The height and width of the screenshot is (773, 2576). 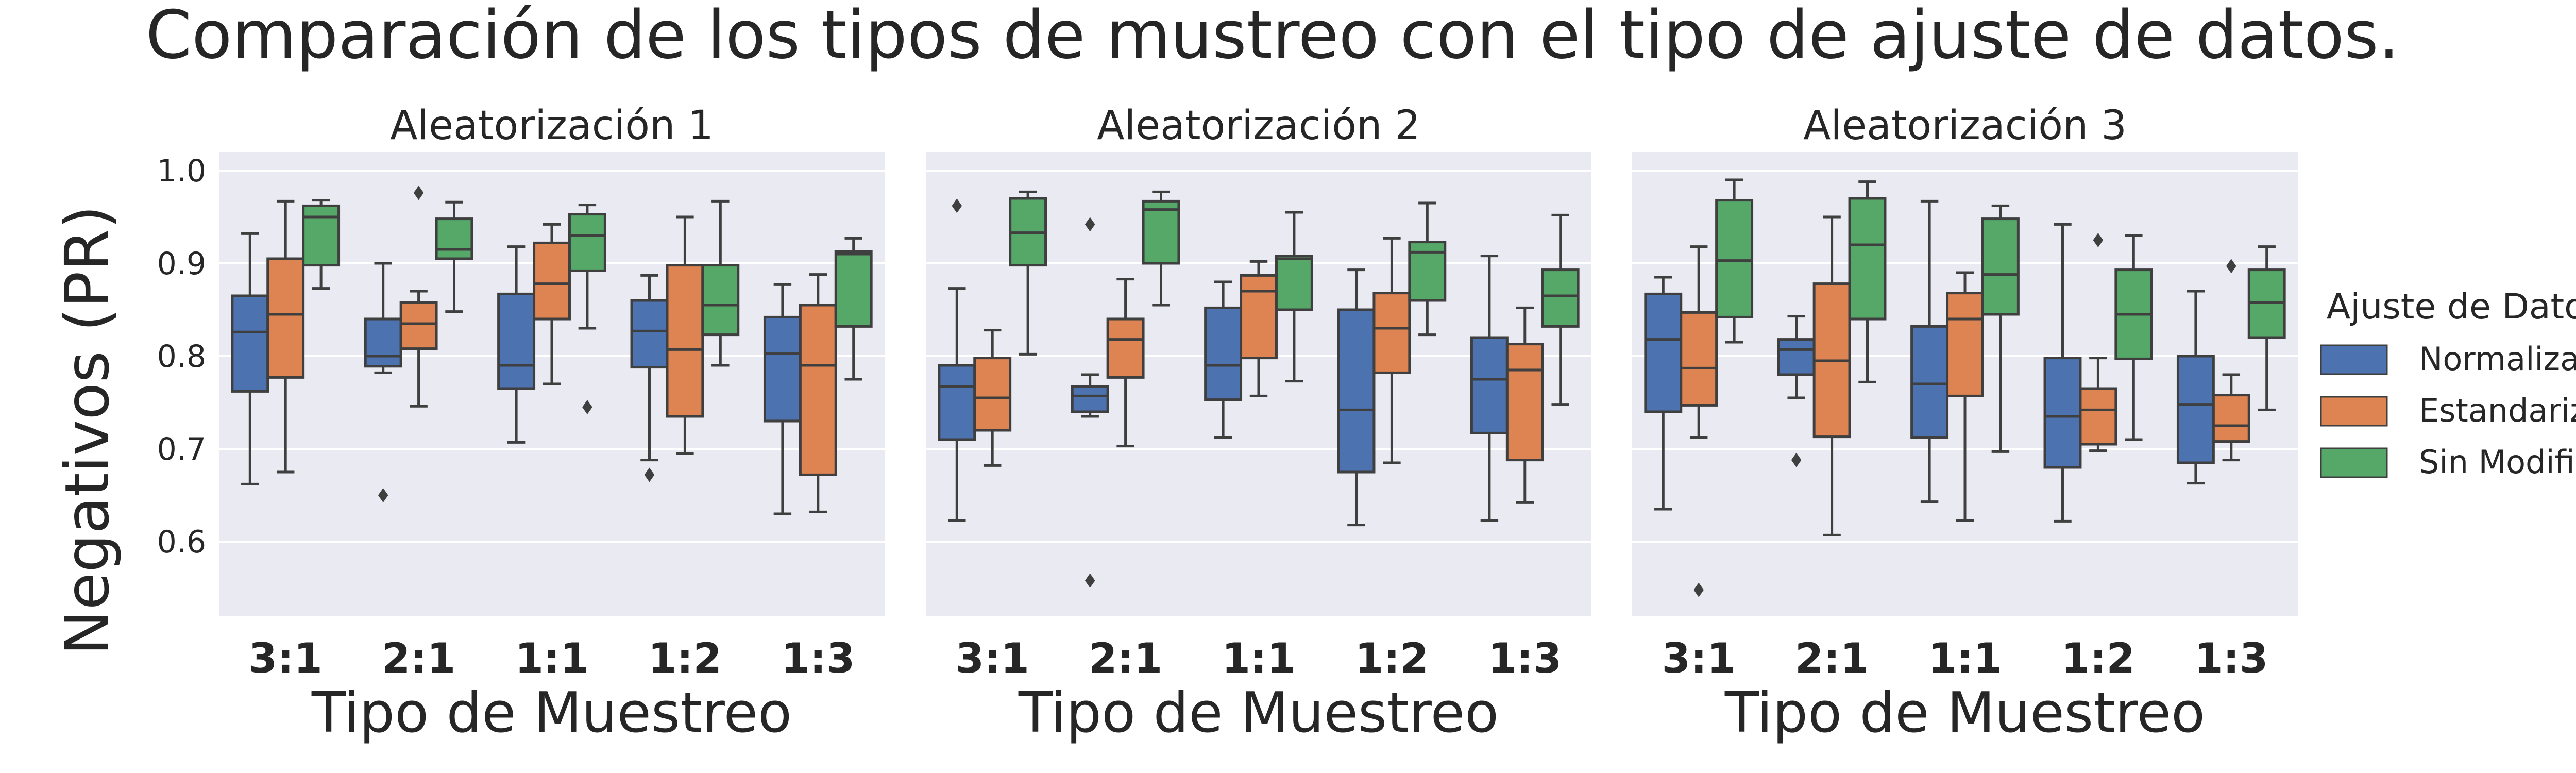 I want to click on panel-title: Aleatorización 2, so click(x=1258, y=126).